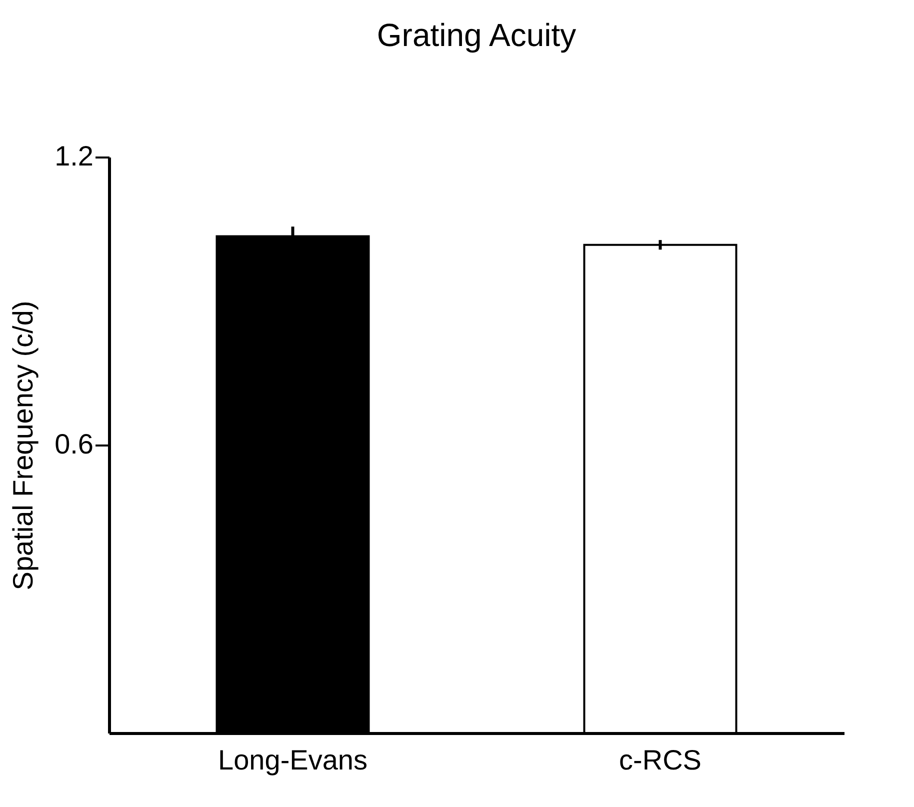 The image size is (914, 807). I want to click on x-tick-label: Long-Evans, so click(293, 760).